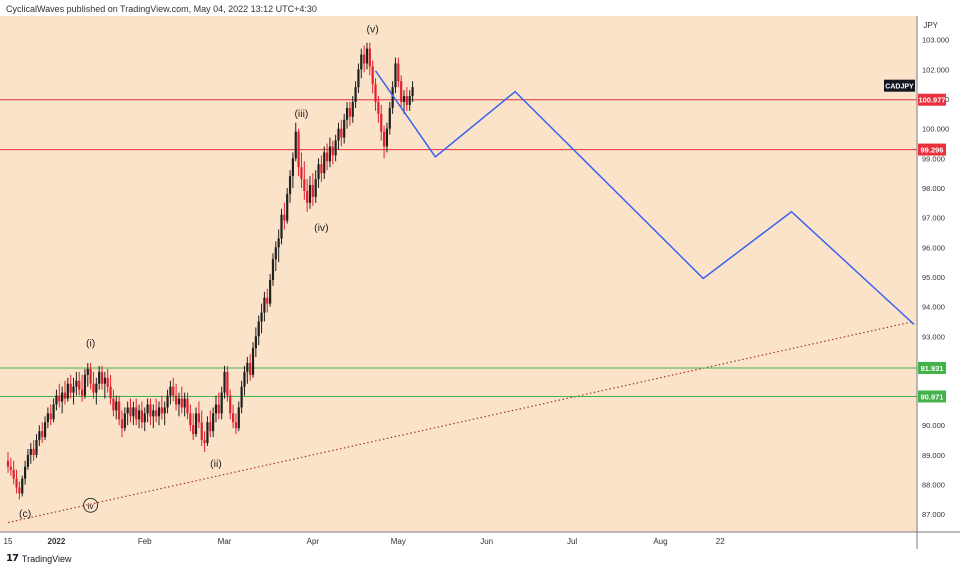  What do you see at coordinates (572, 541) in the screenshot?
I see `x-tick-label: Jul` at bounding box center [572, 541].